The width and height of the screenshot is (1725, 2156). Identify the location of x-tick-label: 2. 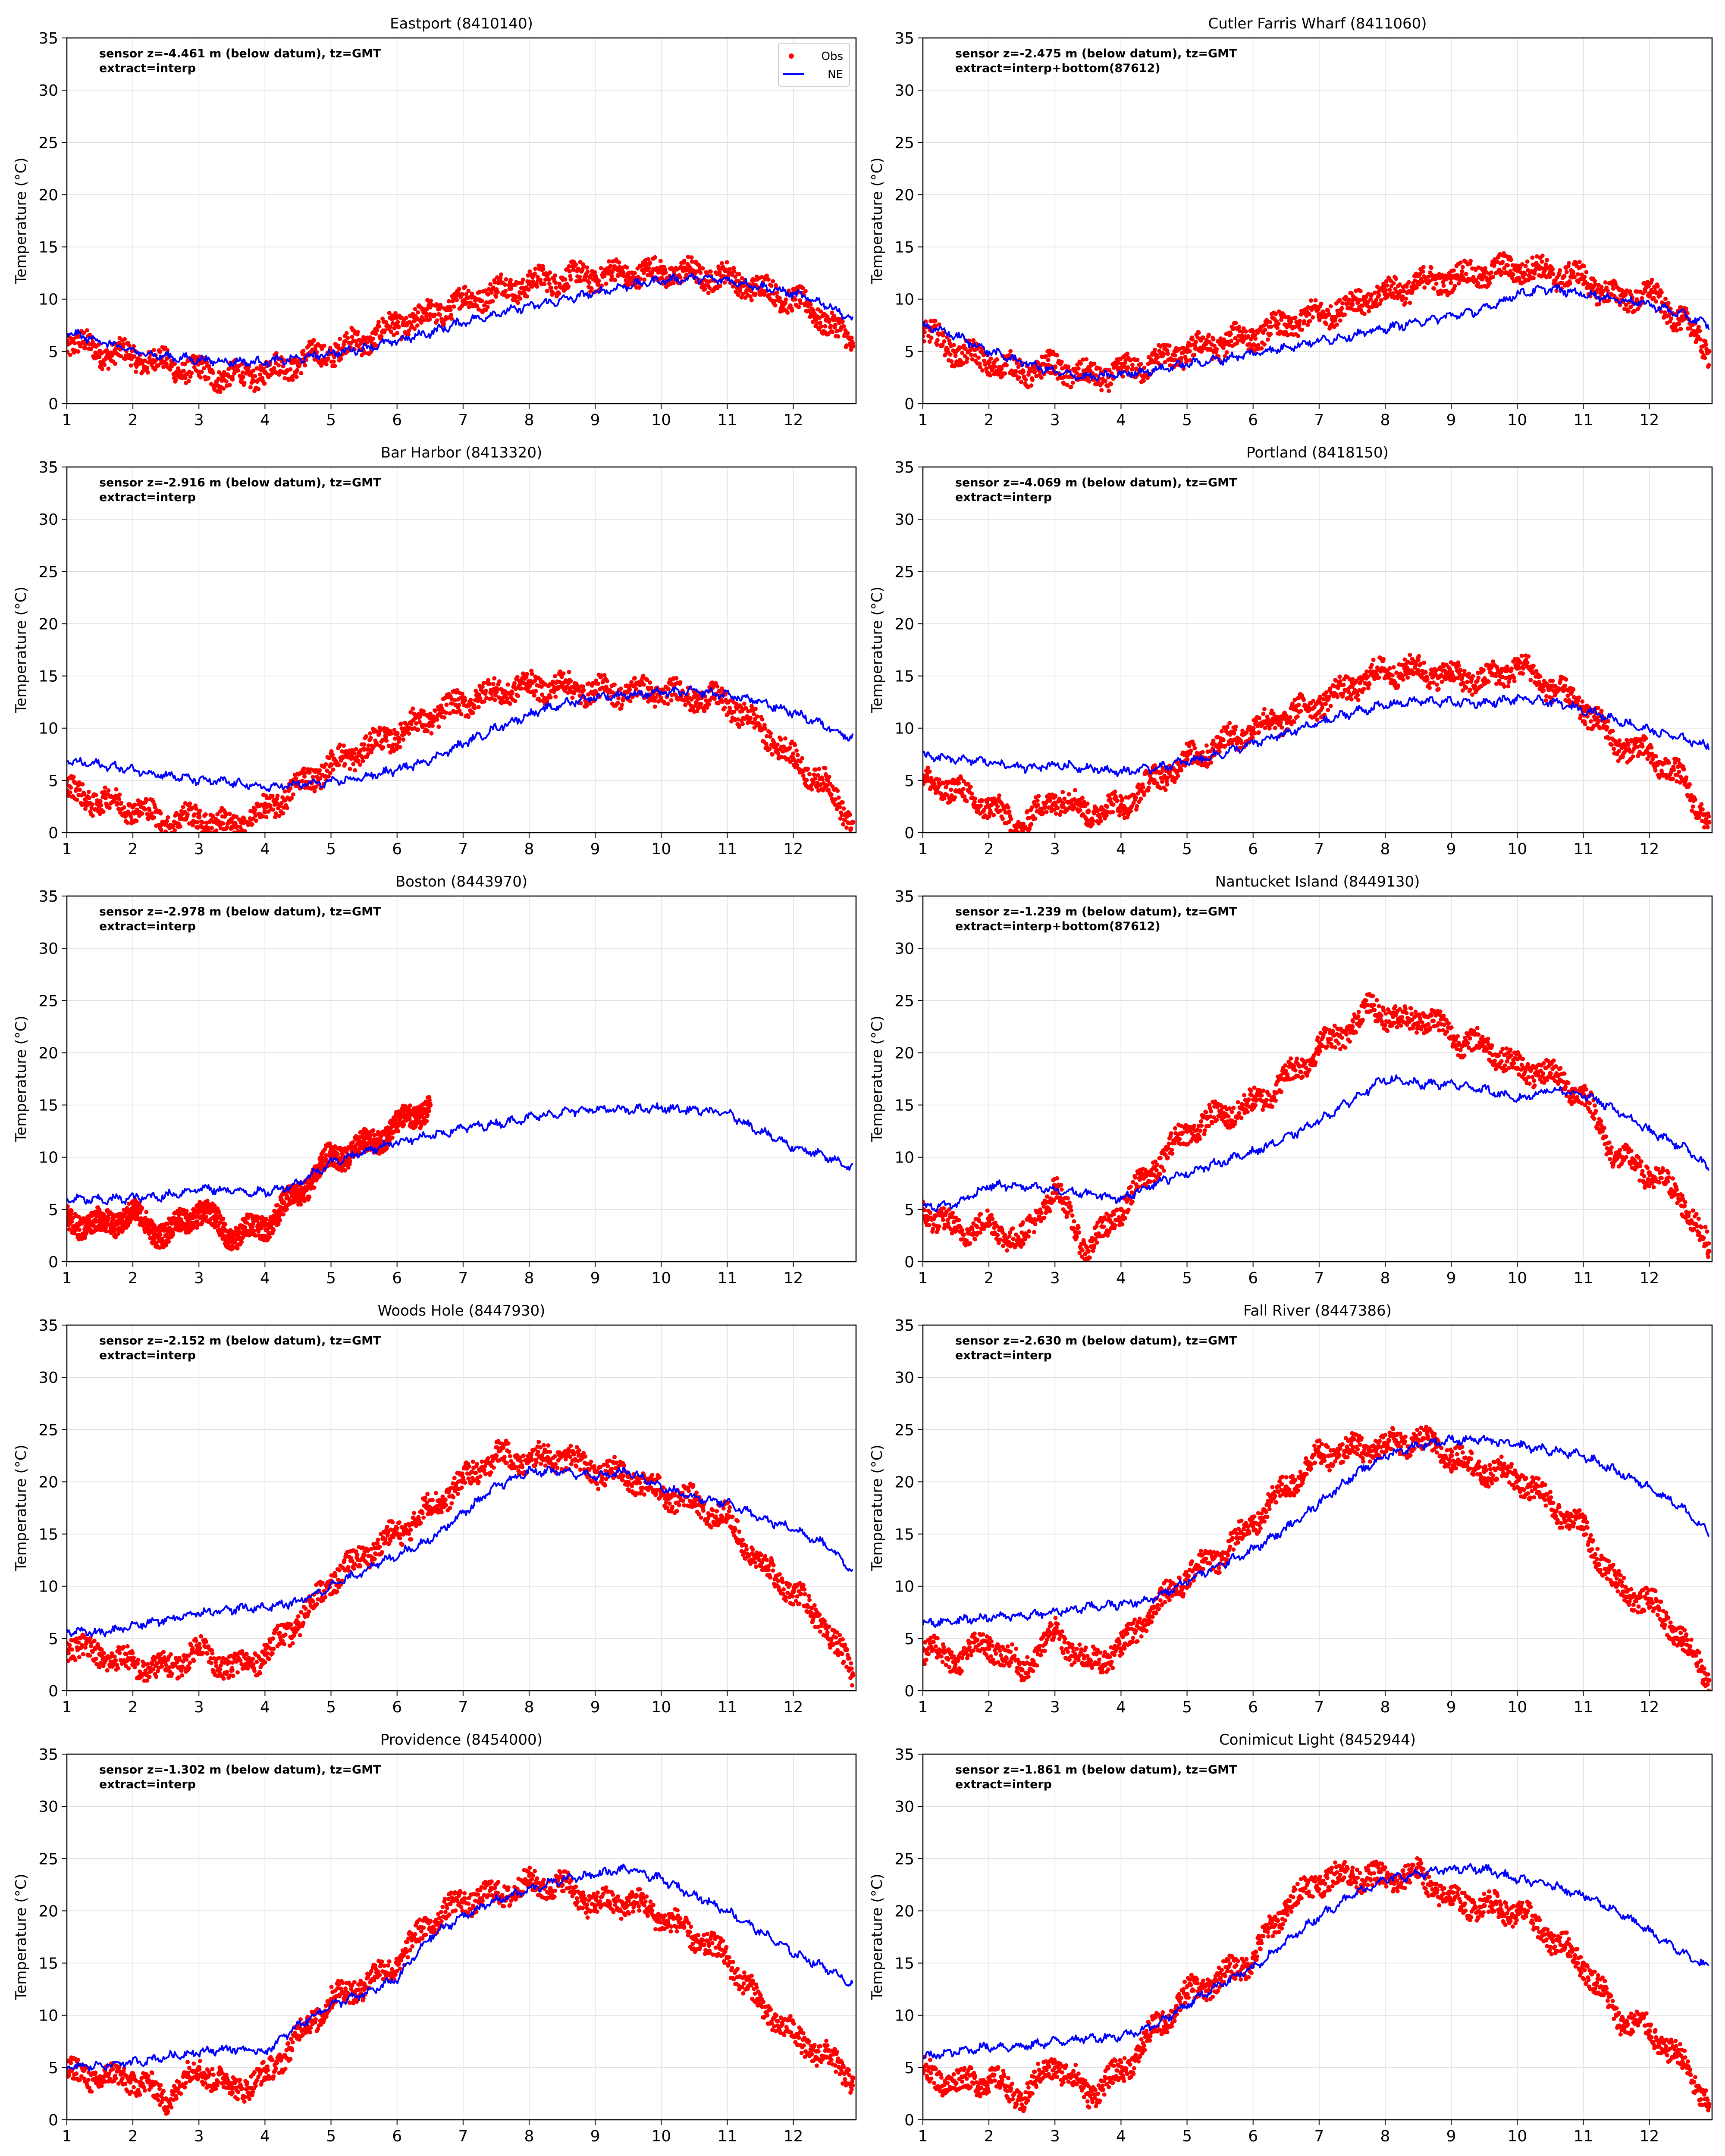
(133, 849).